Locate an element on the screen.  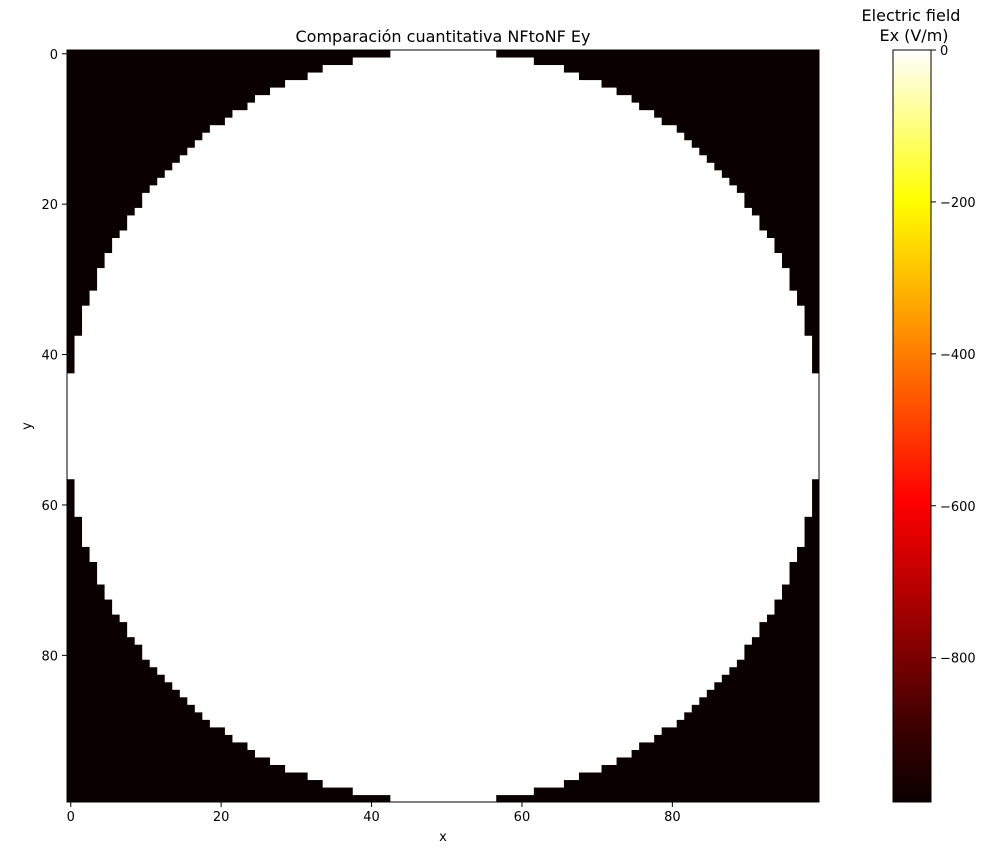
x-tick-label: 80 is located at coordinates (672, 817).